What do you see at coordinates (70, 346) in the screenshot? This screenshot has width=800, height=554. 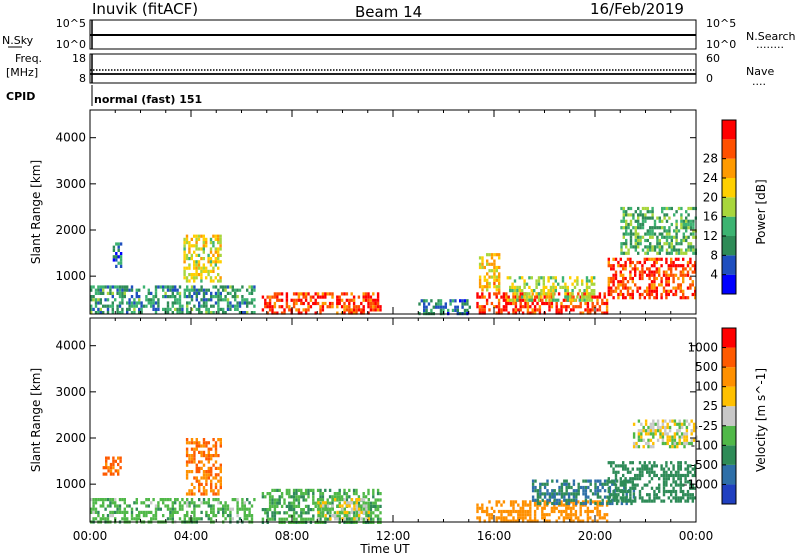 I see `y-tick-label: 4000` at bounding box center [70, 346].